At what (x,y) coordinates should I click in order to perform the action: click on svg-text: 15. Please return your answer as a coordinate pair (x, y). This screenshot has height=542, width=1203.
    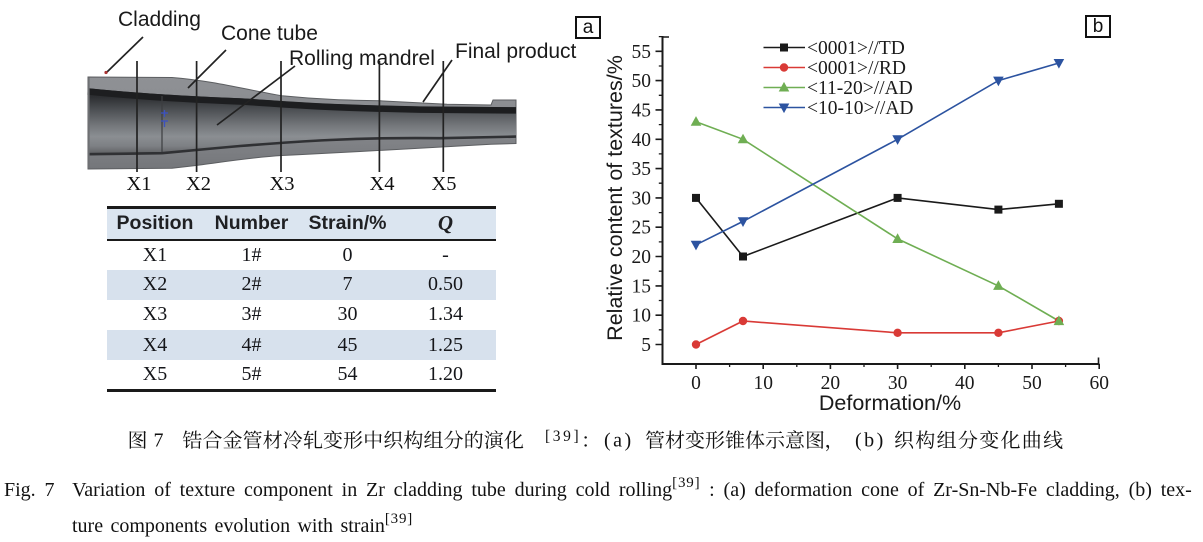
    Looking at the image, I should click on (642, 286).